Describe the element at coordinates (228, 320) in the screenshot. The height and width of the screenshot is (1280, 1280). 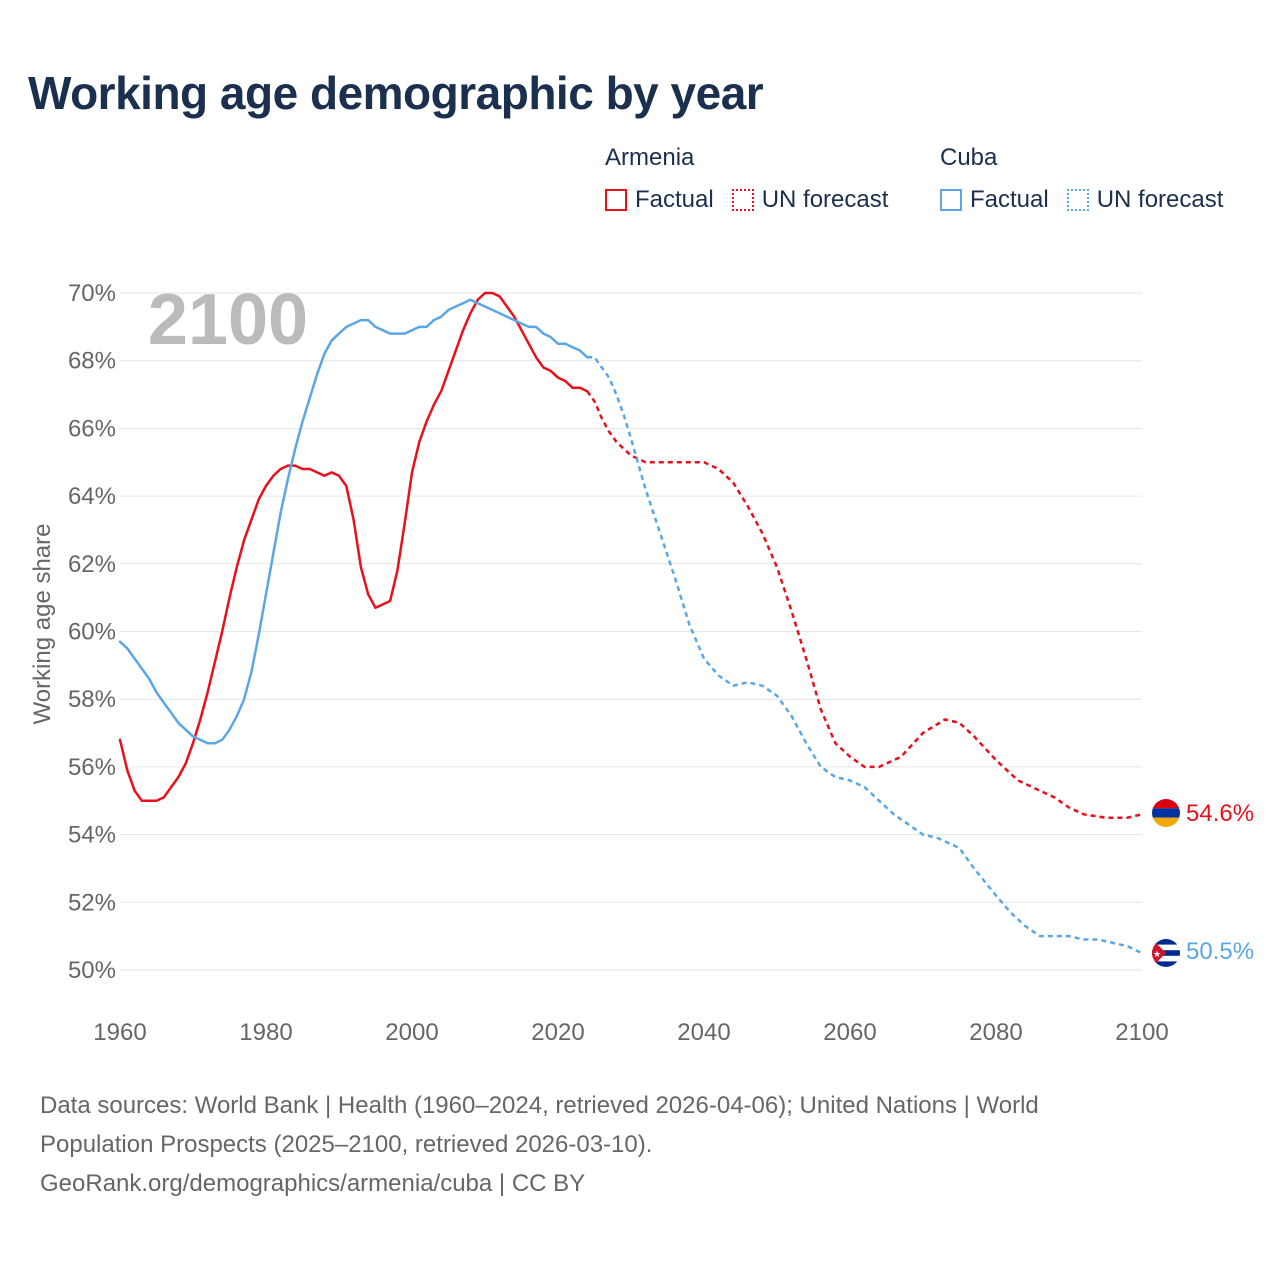
I see `year-watermark: 2100` at that location.